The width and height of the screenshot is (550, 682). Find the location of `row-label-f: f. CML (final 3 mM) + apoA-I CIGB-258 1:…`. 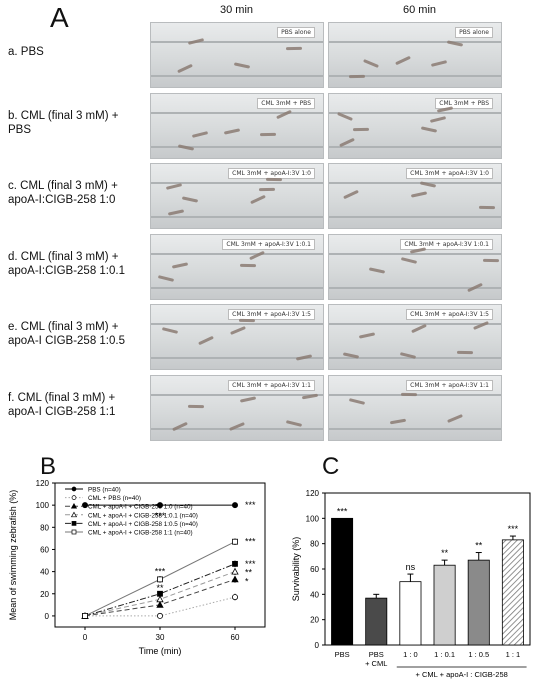

row-label-f: f. CML (final 3 mM) + apoA-I CIGB-258 1:… is located at coordinates (62, 404).